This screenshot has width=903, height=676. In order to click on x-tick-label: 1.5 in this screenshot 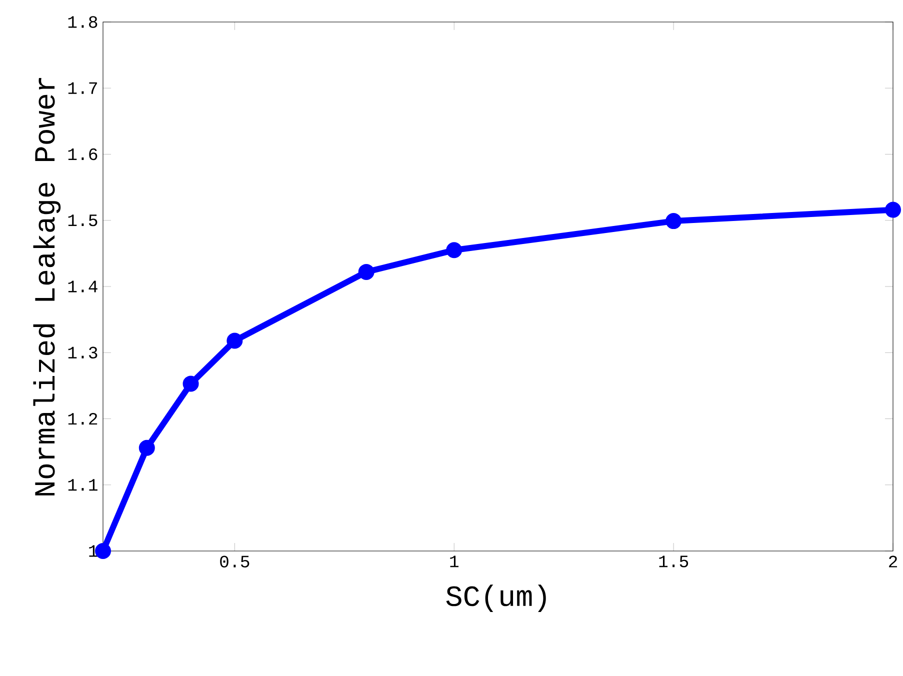, I will do `click(673, 562)`.